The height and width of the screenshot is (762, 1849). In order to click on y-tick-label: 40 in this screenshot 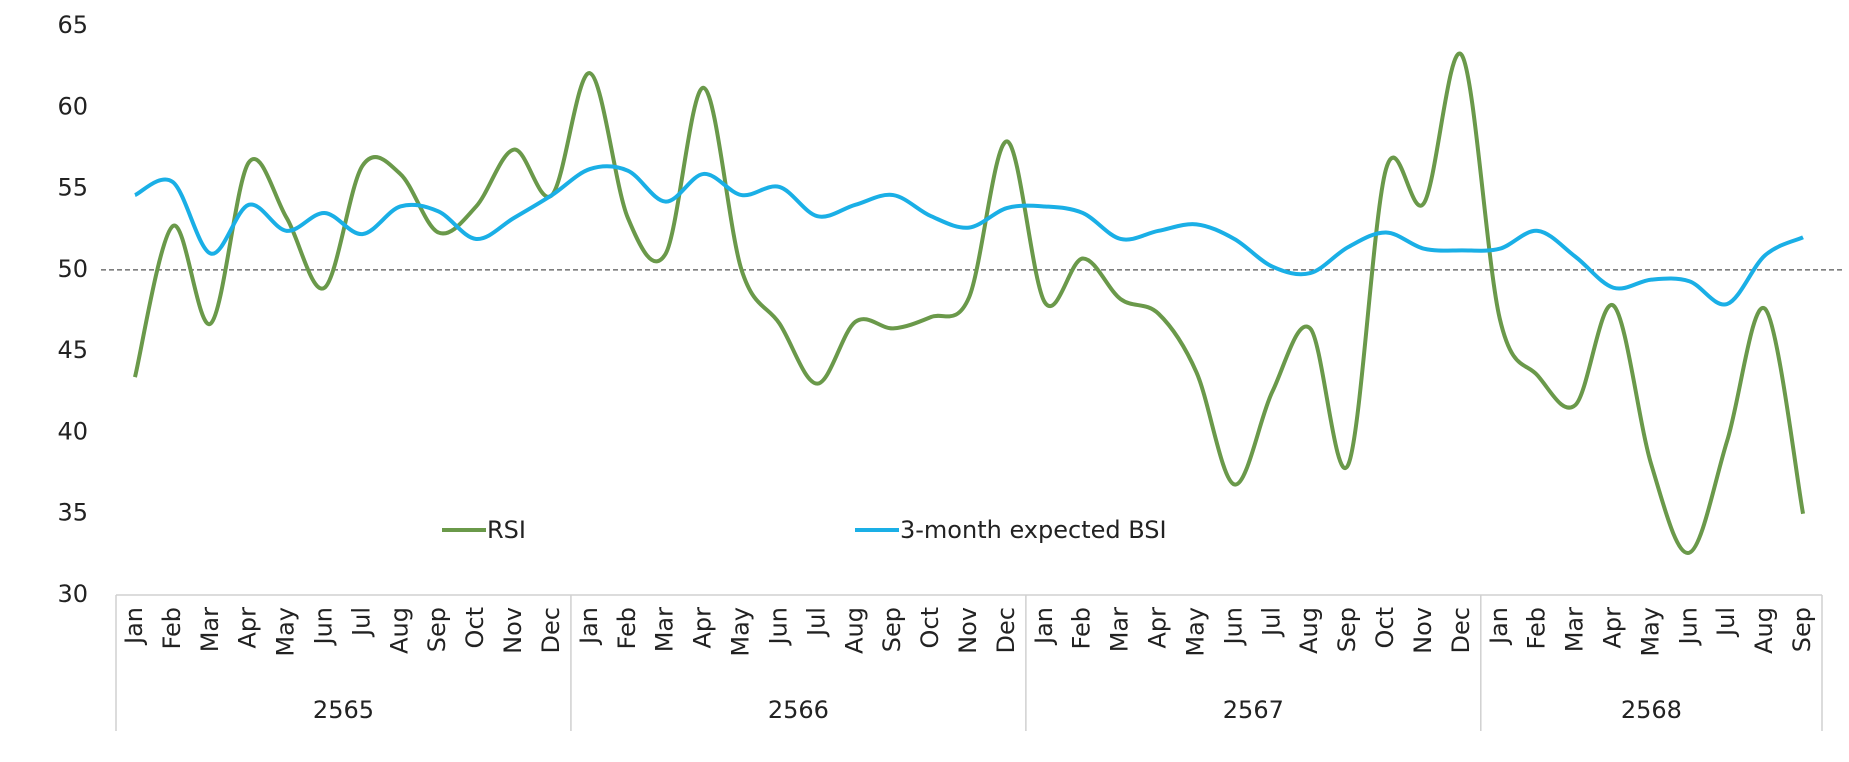, I will do `click(72, 431)`.